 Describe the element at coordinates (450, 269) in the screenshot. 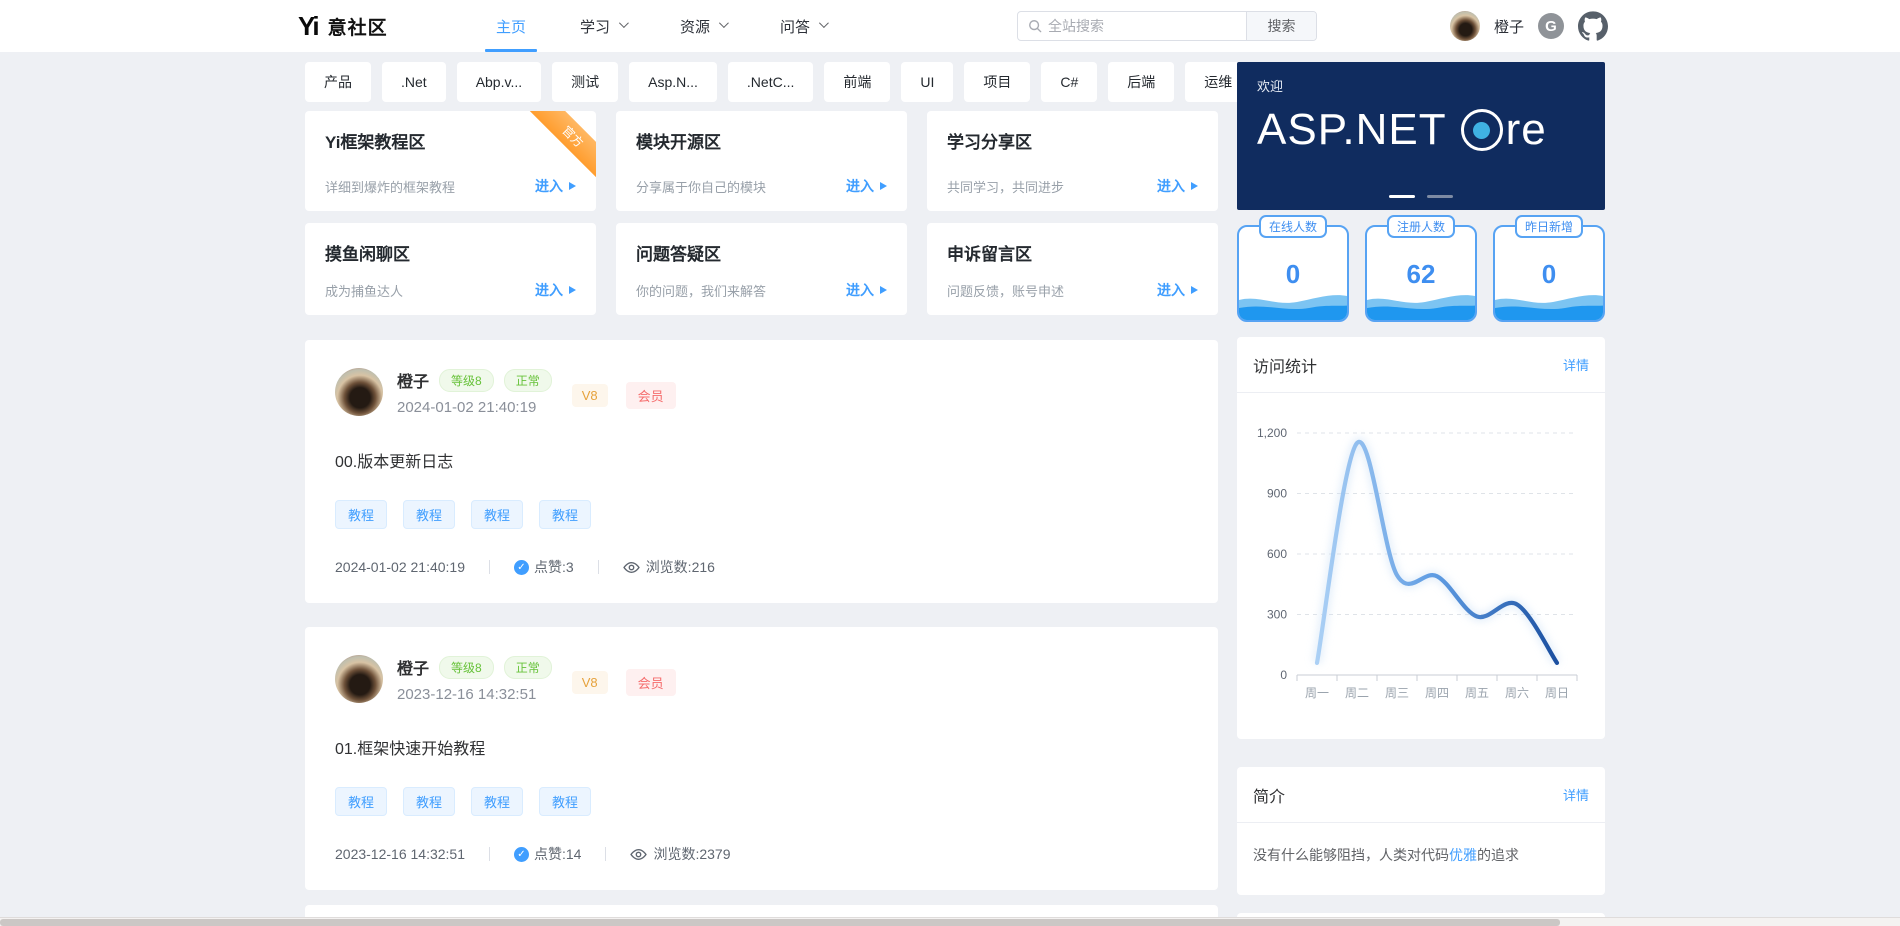

I see `zone-card-chat: 摸鱼闲聊区 成为捕鱼达人 进入` at that location.